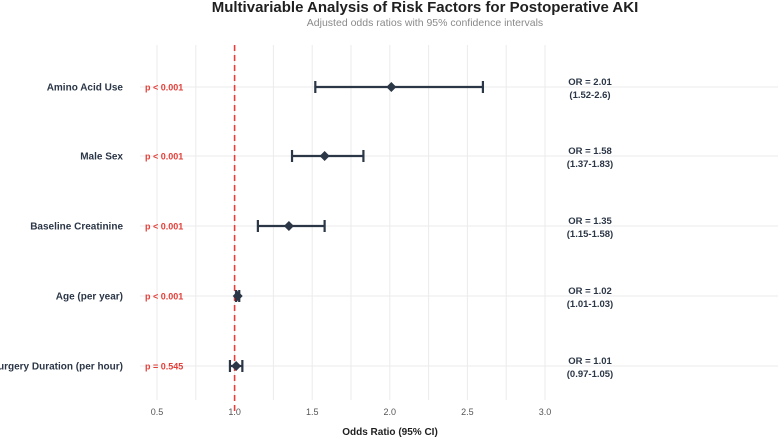  I want to click on ci-value-label: (1.15-1.58), so click(590, 234).